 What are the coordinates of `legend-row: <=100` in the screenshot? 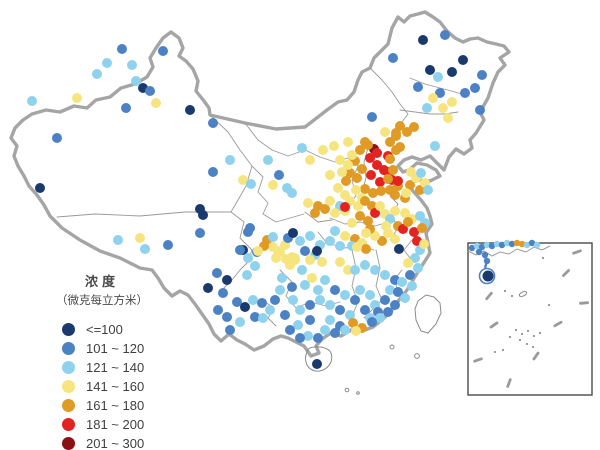 It's located at (115, 329).